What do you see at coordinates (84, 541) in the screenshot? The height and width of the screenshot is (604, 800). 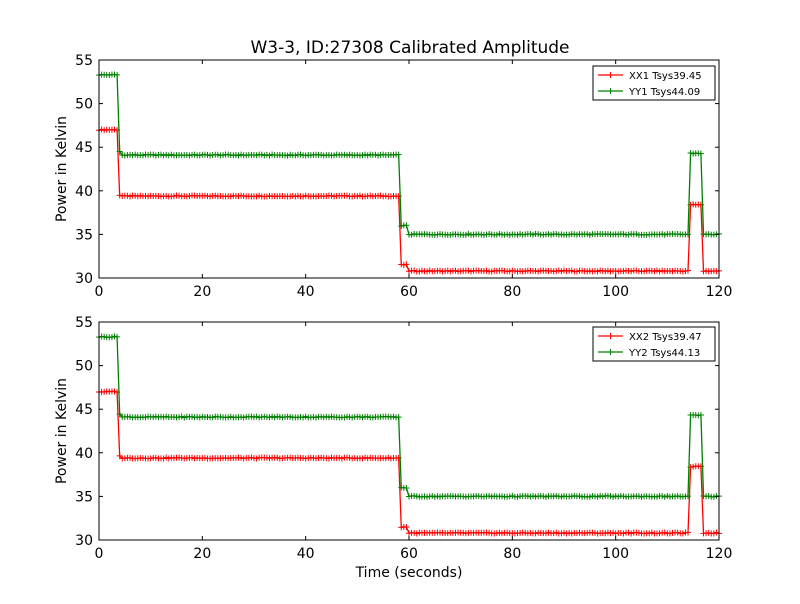 I see `y-tick-label: 30` at bounding box center [84, 541].